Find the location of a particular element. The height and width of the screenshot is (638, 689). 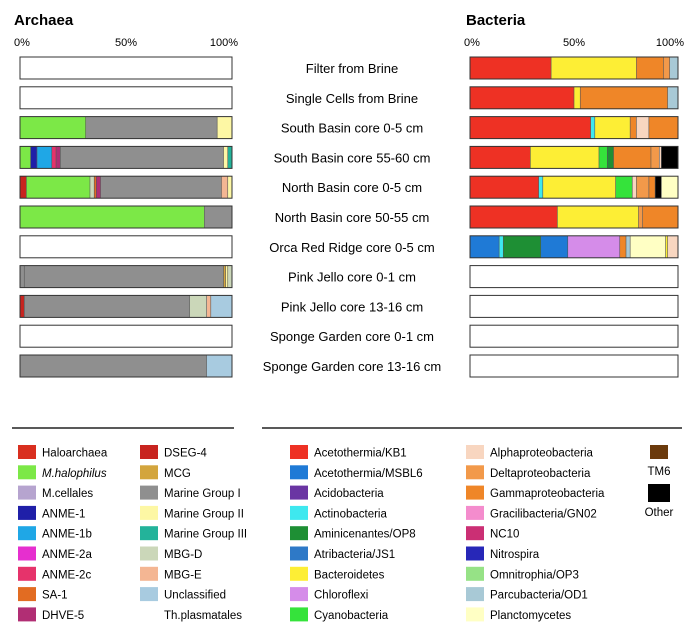

archaea-legend-label: Marine Group I is located at coordinates (202, 494).